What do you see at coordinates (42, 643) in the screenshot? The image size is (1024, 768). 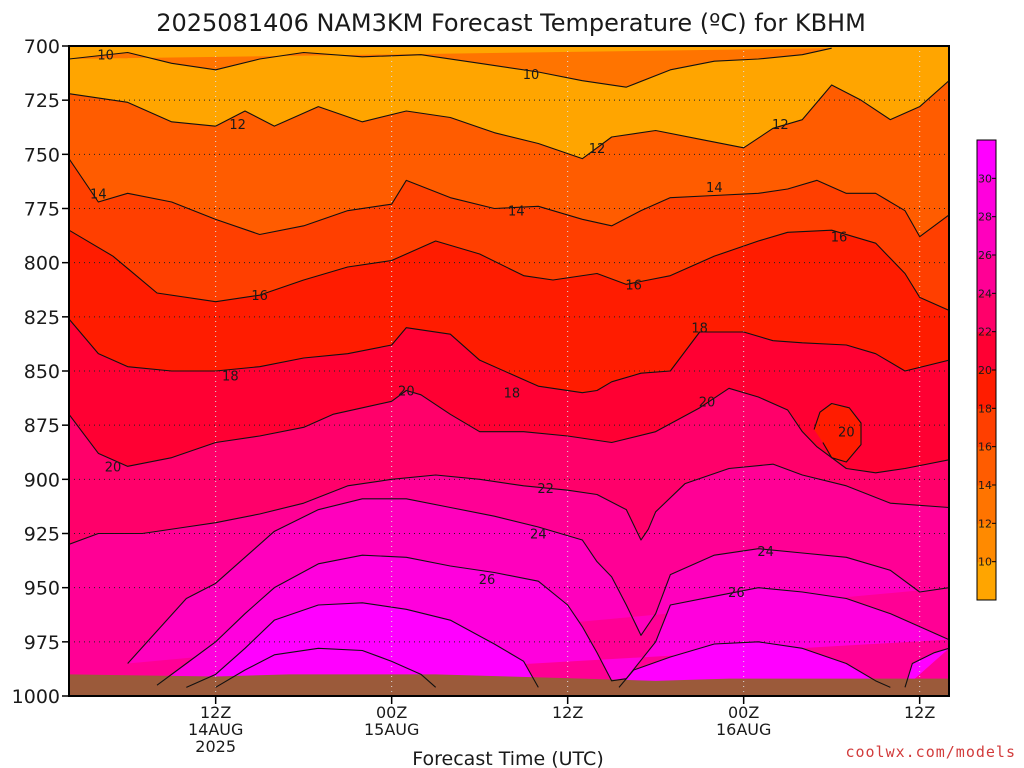 I see `y-tick-label-975: 975` at bounding box center [42, 643].